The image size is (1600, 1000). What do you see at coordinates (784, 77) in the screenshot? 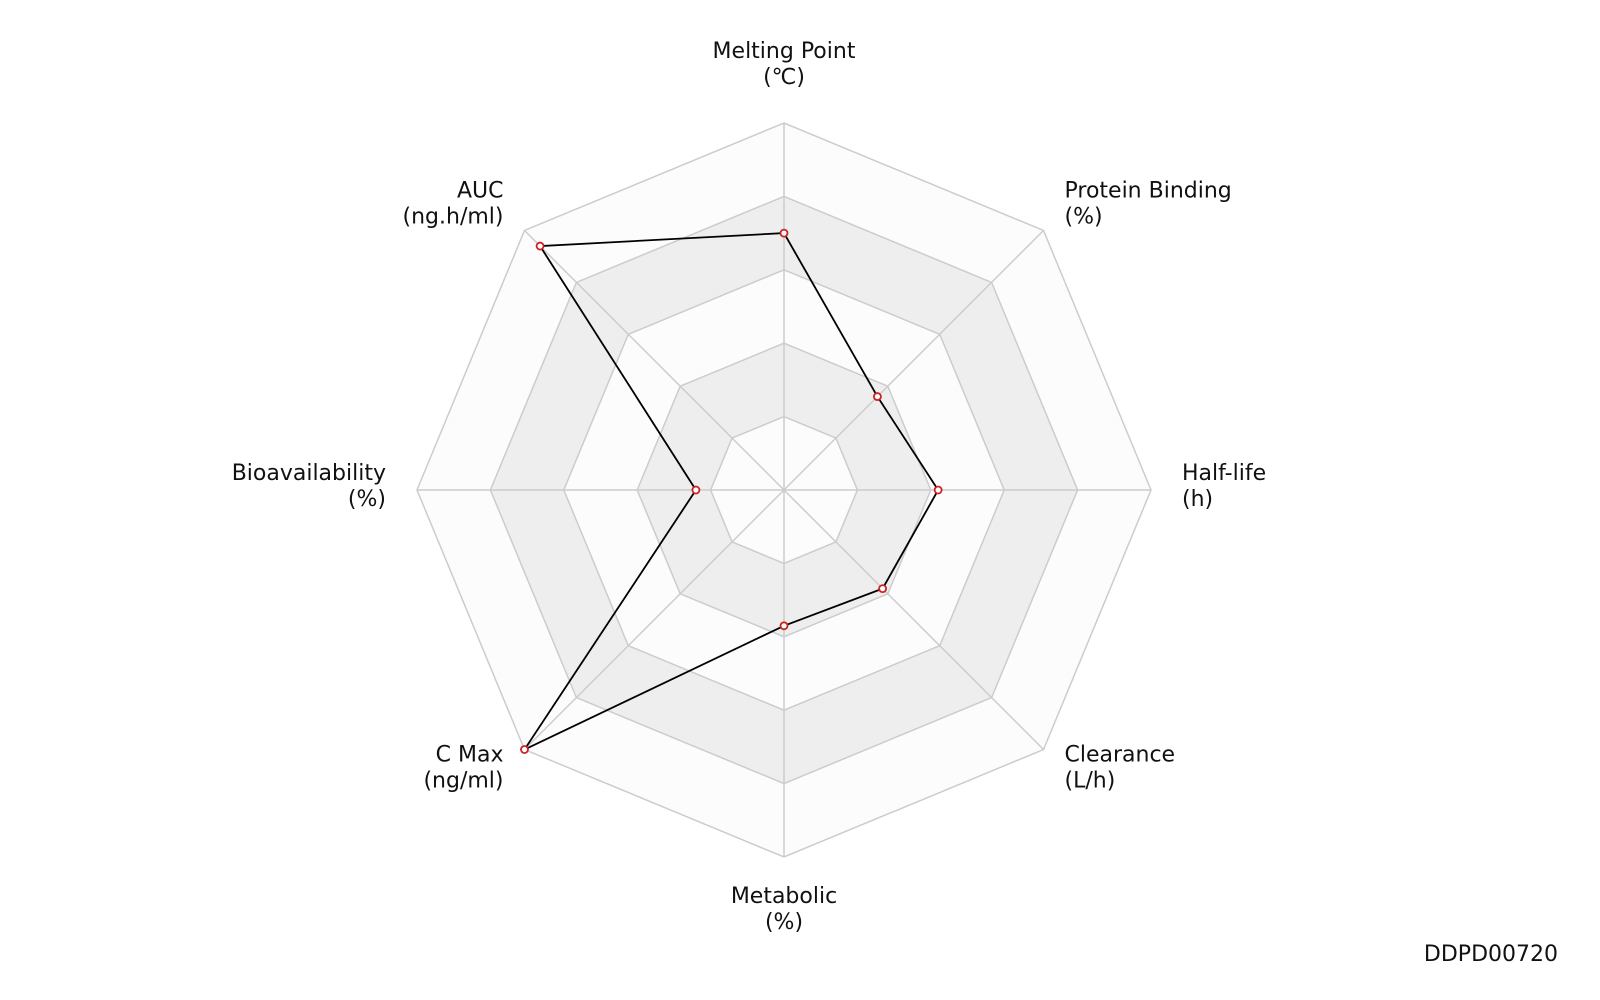
I see `axis-unit: (℃)` at bounding box center [784, 77].